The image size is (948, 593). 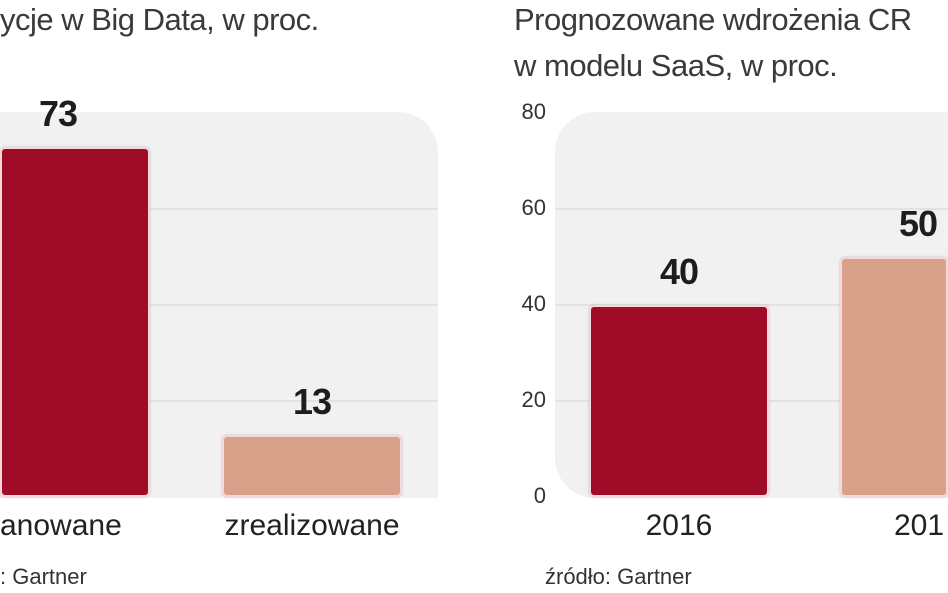 What do you see at coordinates (618, 576) in the screenshot?
I see `right-source: źródło: Gartner` at bounding box center [618, 576].